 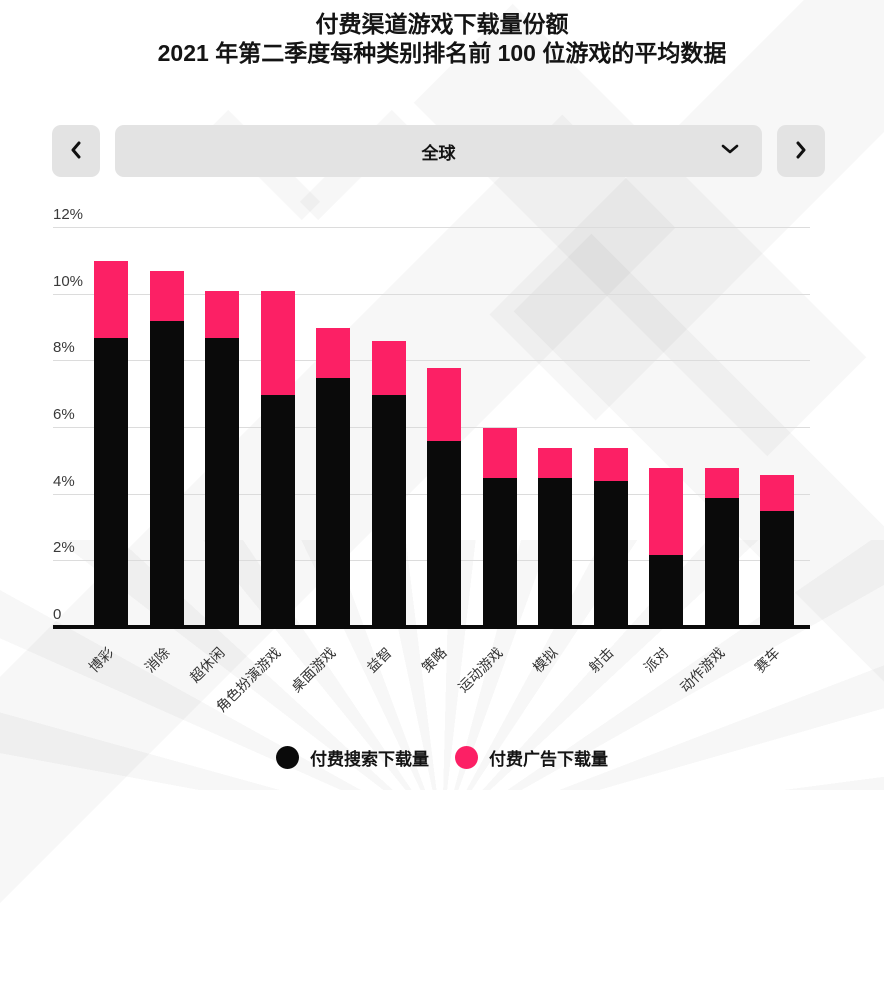 I want to click on next-region-button, so click(x=801, y=151).